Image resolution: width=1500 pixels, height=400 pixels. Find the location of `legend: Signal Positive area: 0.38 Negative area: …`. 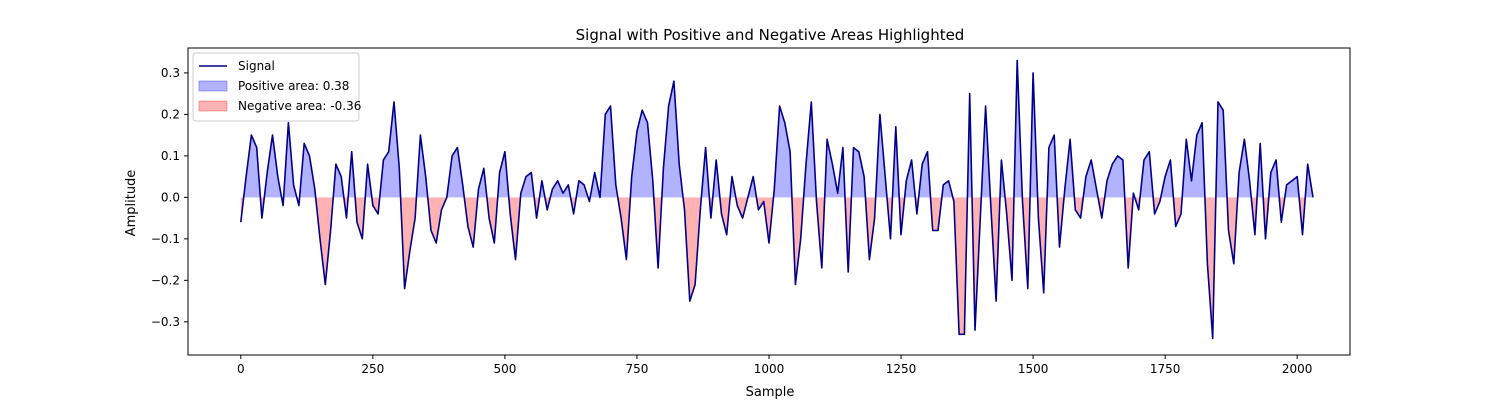

legend: Signal Positive area: 0.38 Negative area: … is located at coordinates (276, 87).